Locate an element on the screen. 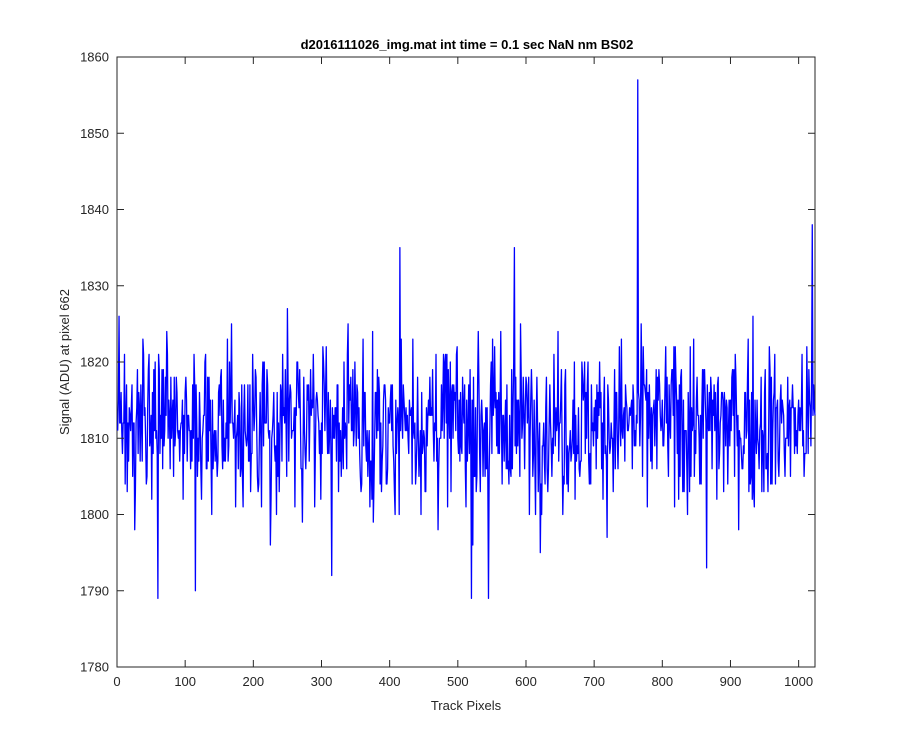 This screenshot has width=900, height=750. x-tick-label: 500 is located at coordinates (458, 681).